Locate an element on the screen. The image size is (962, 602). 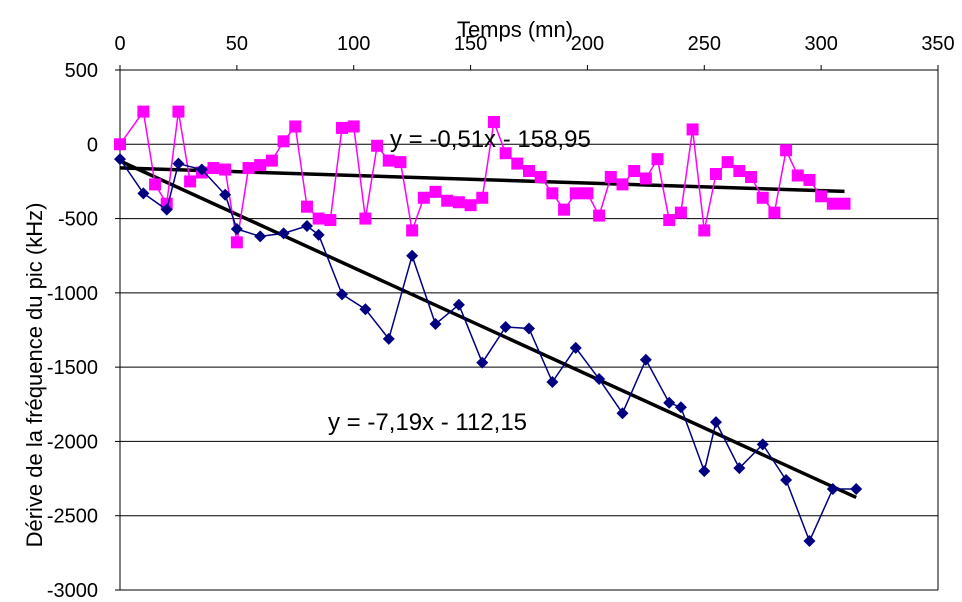
y-tick-label: -500 is located at coordinates (78, 220).